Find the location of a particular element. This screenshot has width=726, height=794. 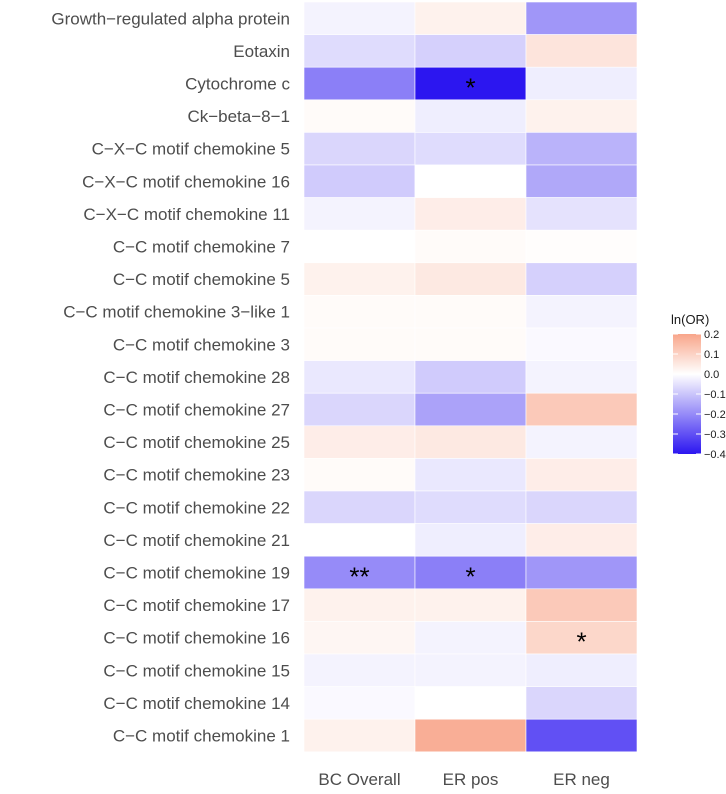

significance-star: ** is located at coordinates (359, 577).